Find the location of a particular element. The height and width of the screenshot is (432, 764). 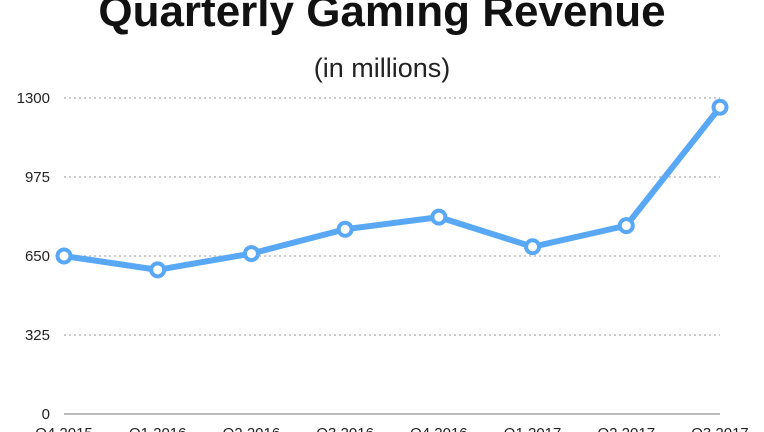

y-tick-label: 975 is located at coordinates (37, 177).